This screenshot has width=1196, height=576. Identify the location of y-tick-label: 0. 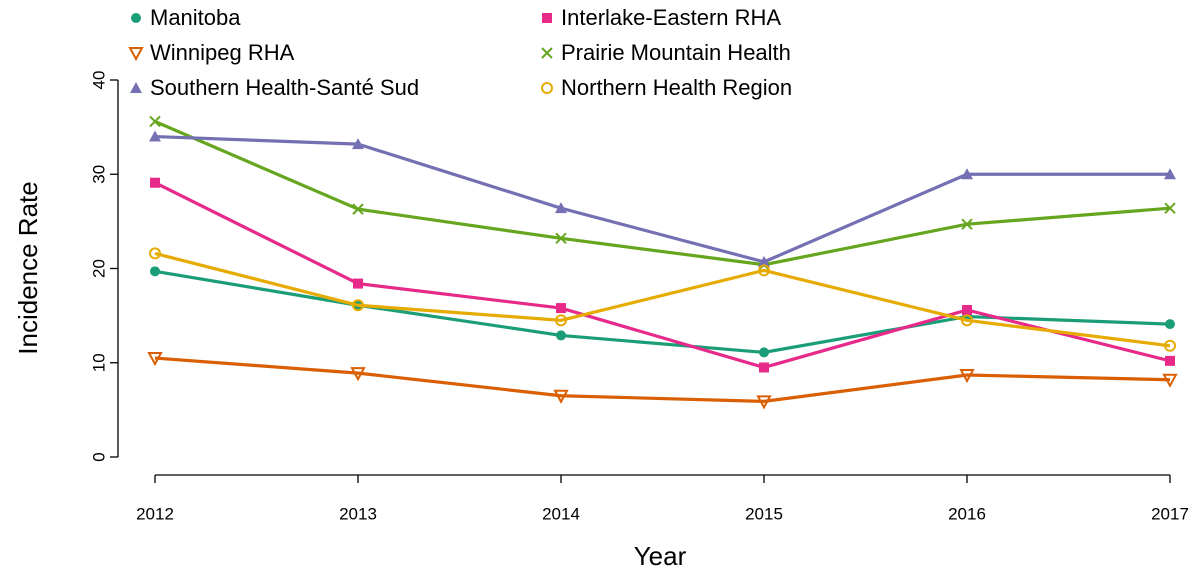
(98, 456).